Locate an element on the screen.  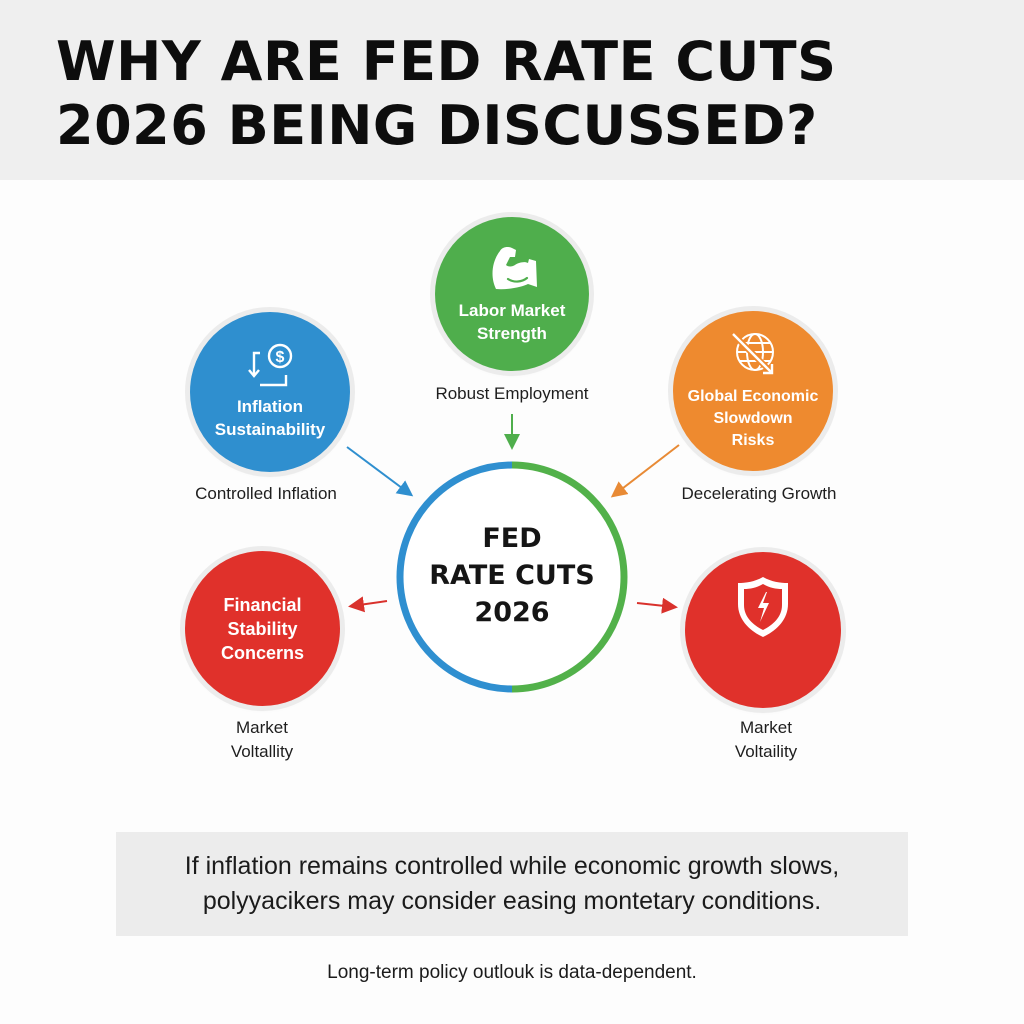
central-ring is located at coordinates (512, 577).